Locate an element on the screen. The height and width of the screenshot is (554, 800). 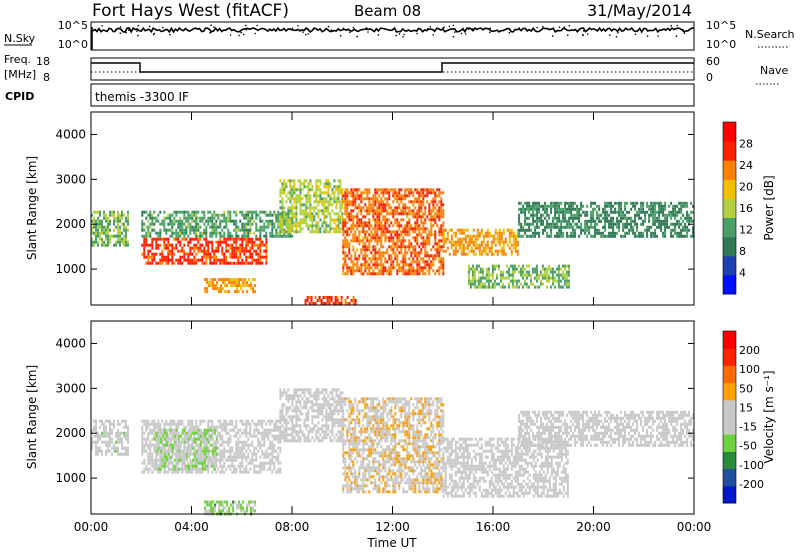
power-echo-band is located at coordinates (480, 242).